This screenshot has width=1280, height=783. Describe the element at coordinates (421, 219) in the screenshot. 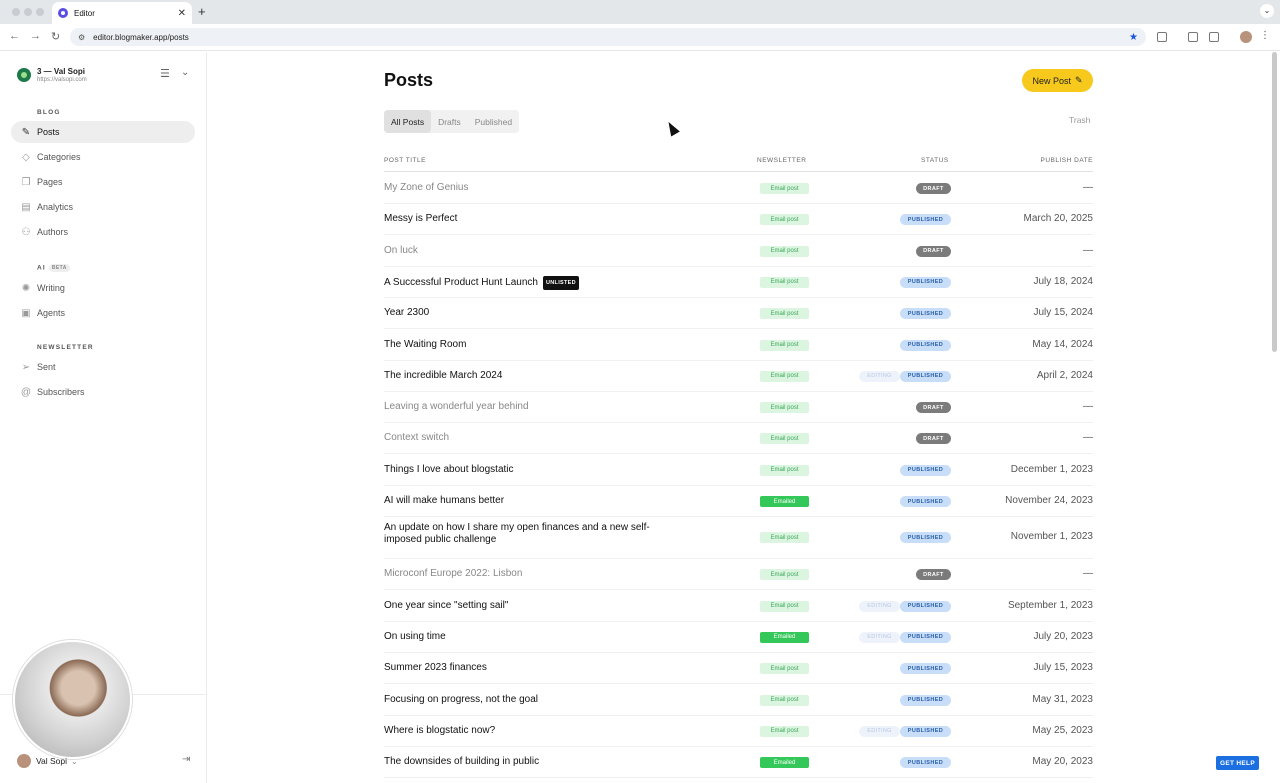

I see `post-title: Messy is Perfect` at that location.